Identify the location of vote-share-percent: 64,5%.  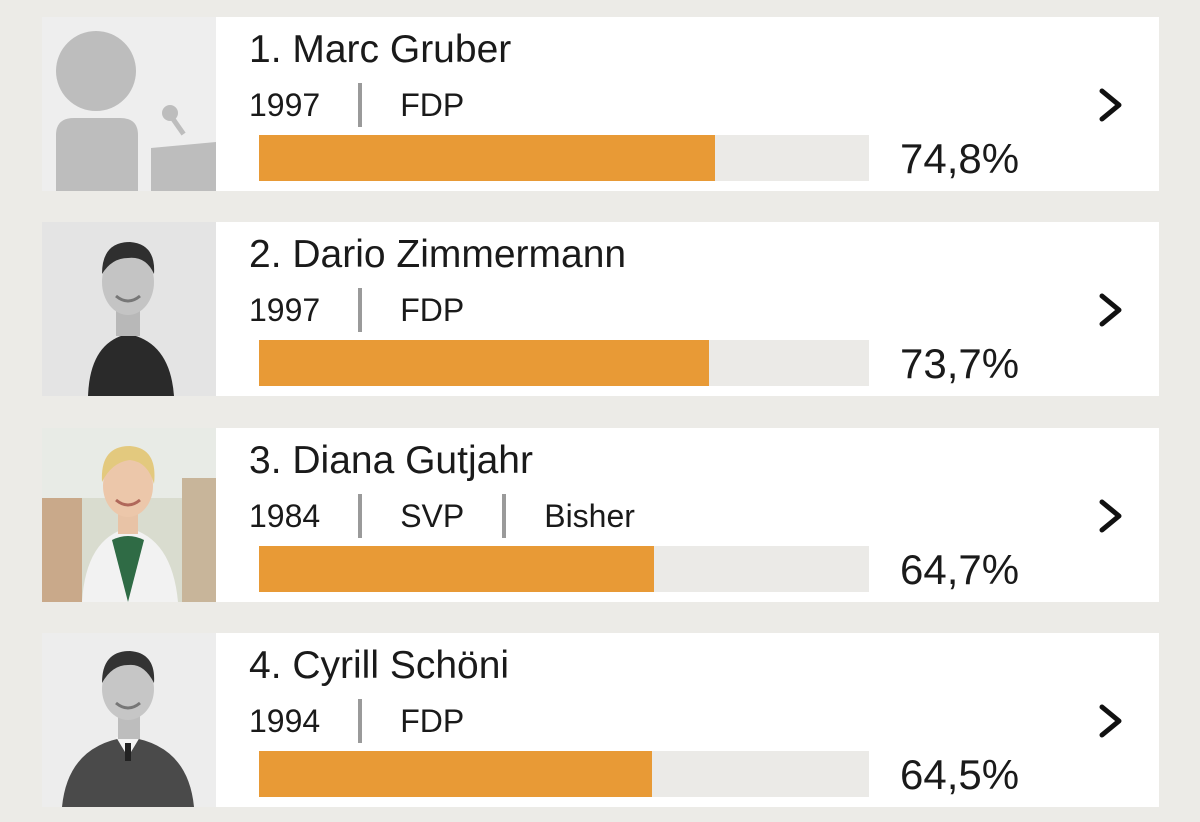
(960, 774).